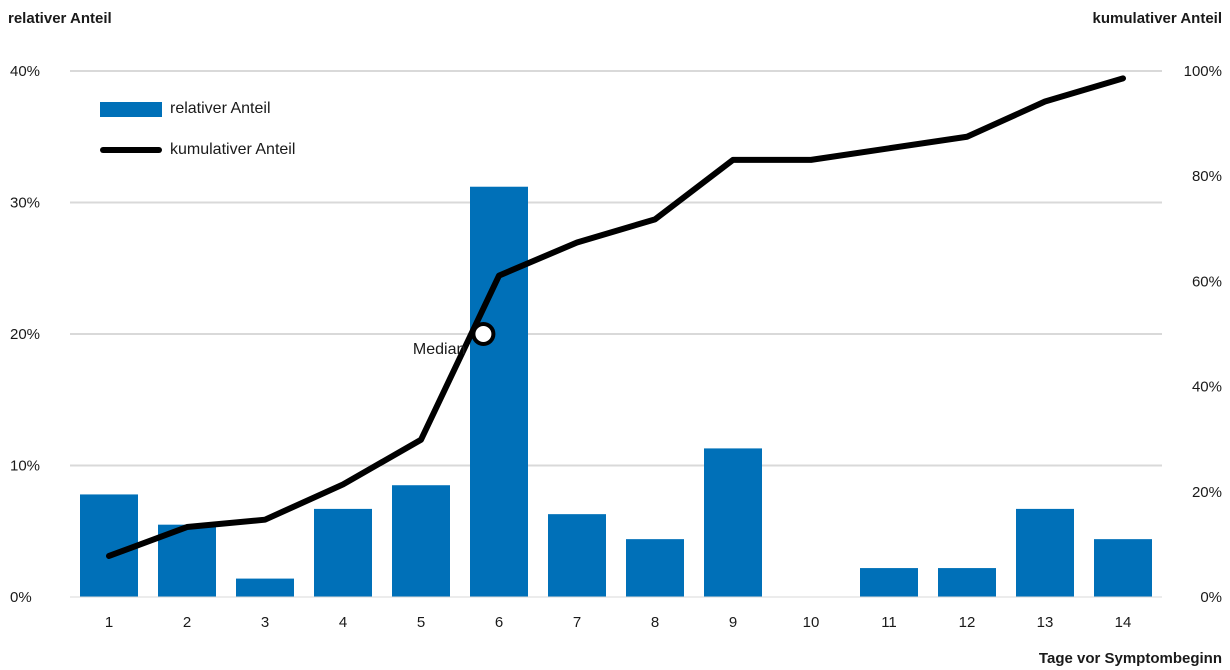  What do you see at coordinates (220, 108) in the screenshot?
I see `legend-bar-label: relativer Anteil` at bounding box center [220, 108].